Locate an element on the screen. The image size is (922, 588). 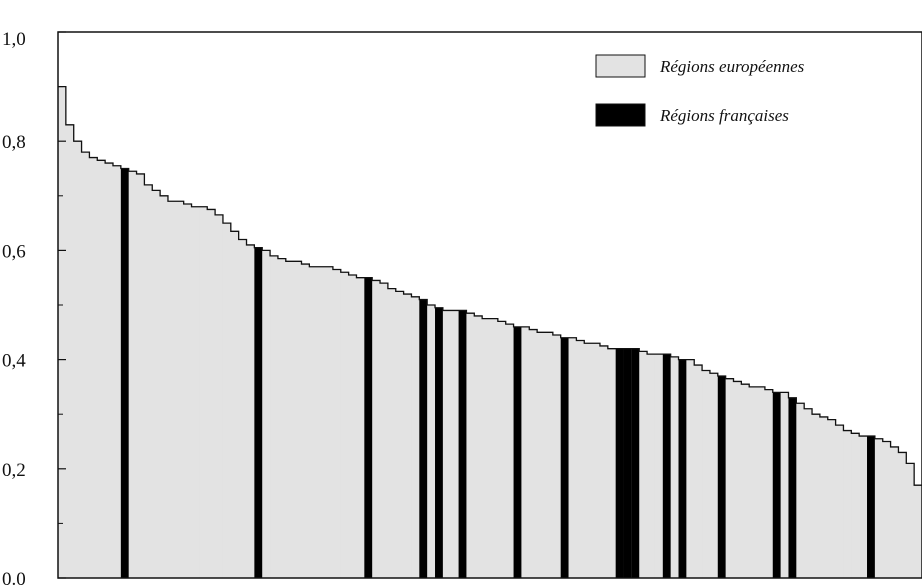
legend-label-french: Régions françaises is located at coordinates (724, 115).